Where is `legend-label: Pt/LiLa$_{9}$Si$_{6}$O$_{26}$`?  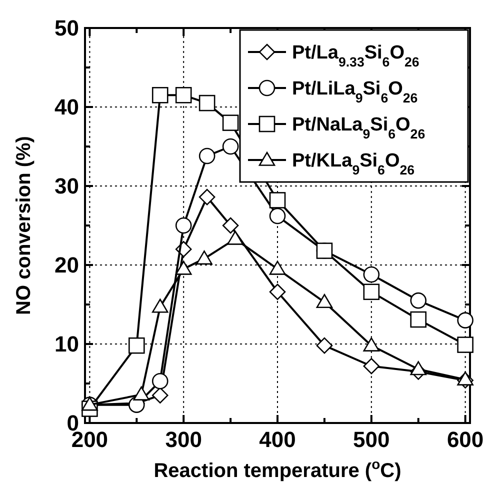
legend-label: Pt/LiLa$_{9}$Si$_{6}$O$_{26}$ is located at coordinates (355, 92).